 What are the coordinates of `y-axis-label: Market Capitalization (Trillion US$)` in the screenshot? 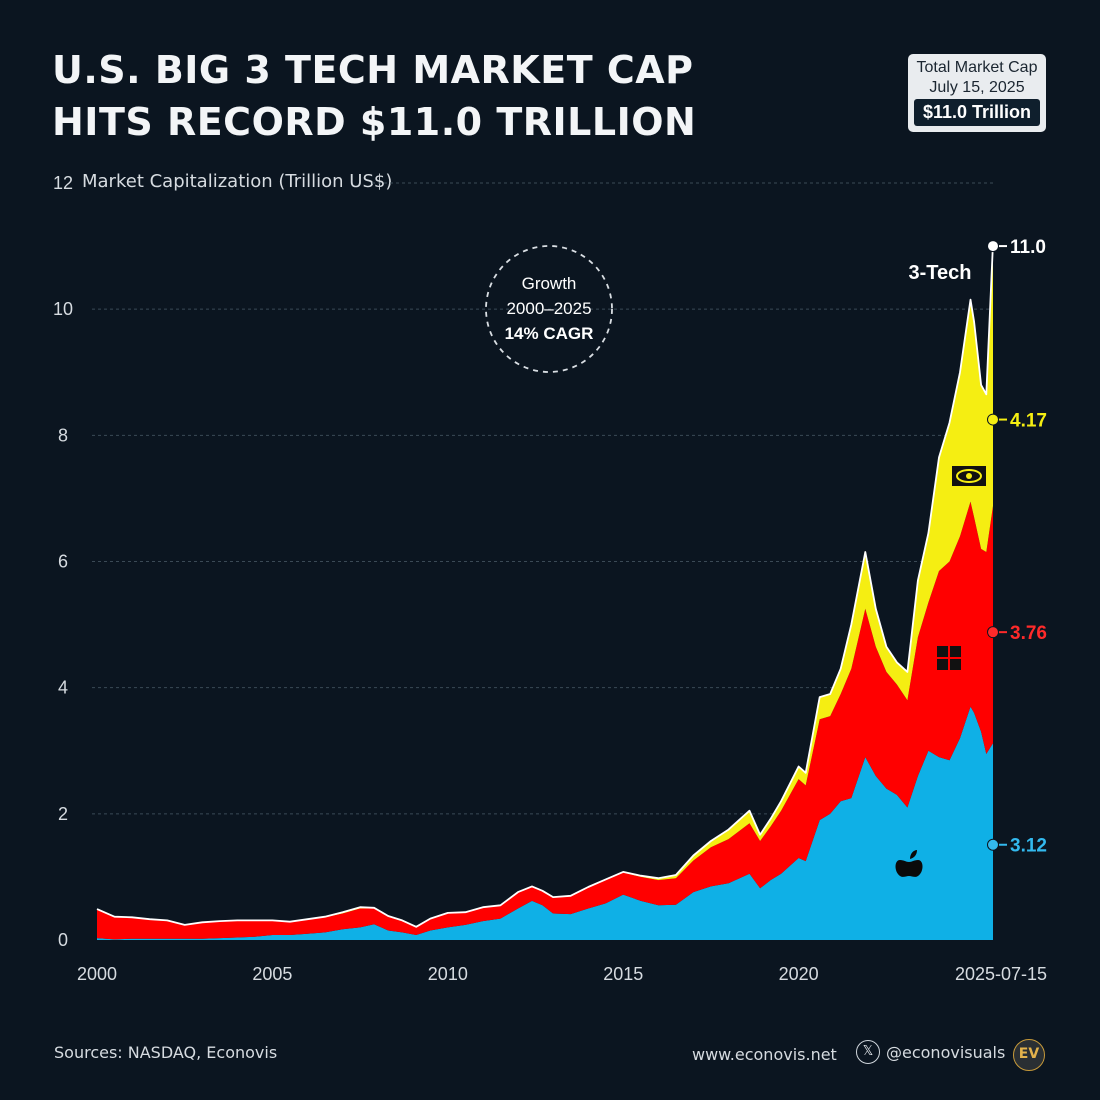 It's located at (237, 181).